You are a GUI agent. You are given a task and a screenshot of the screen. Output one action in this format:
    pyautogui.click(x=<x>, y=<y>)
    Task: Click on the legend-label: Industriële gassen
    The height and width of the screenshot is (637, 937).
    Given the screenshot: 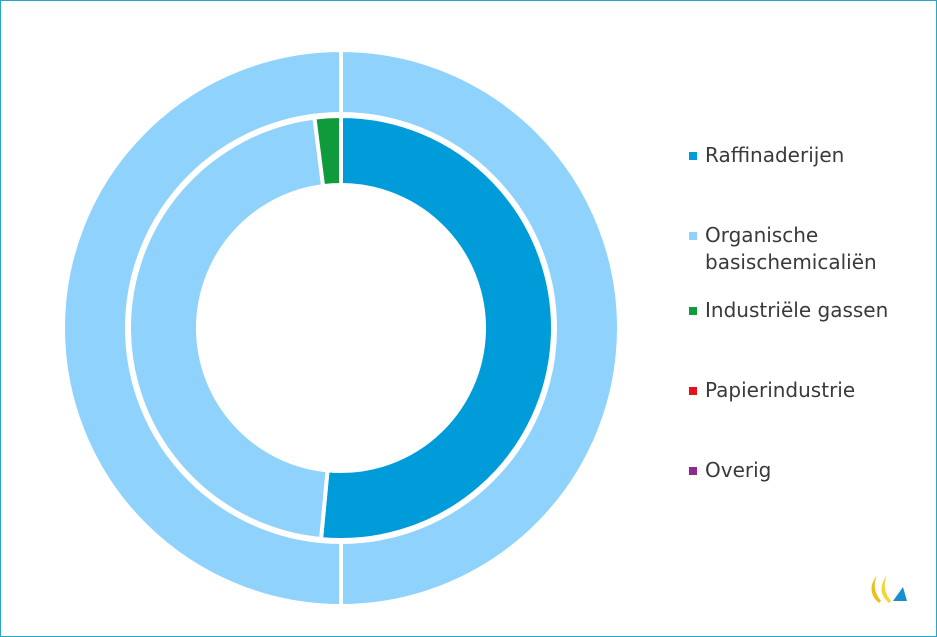 What is the action you would take?
    pyautogui.click(x=797, y=310)
    